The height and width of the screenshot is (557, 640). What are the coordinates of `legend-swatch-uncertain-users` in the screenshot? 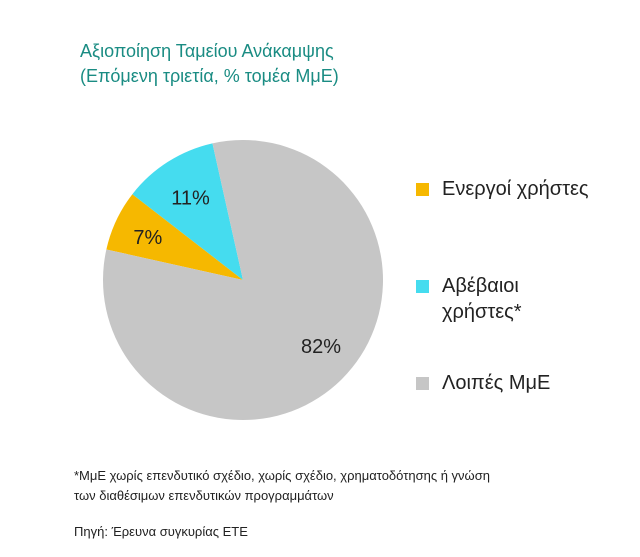 It's located at (422, 286).